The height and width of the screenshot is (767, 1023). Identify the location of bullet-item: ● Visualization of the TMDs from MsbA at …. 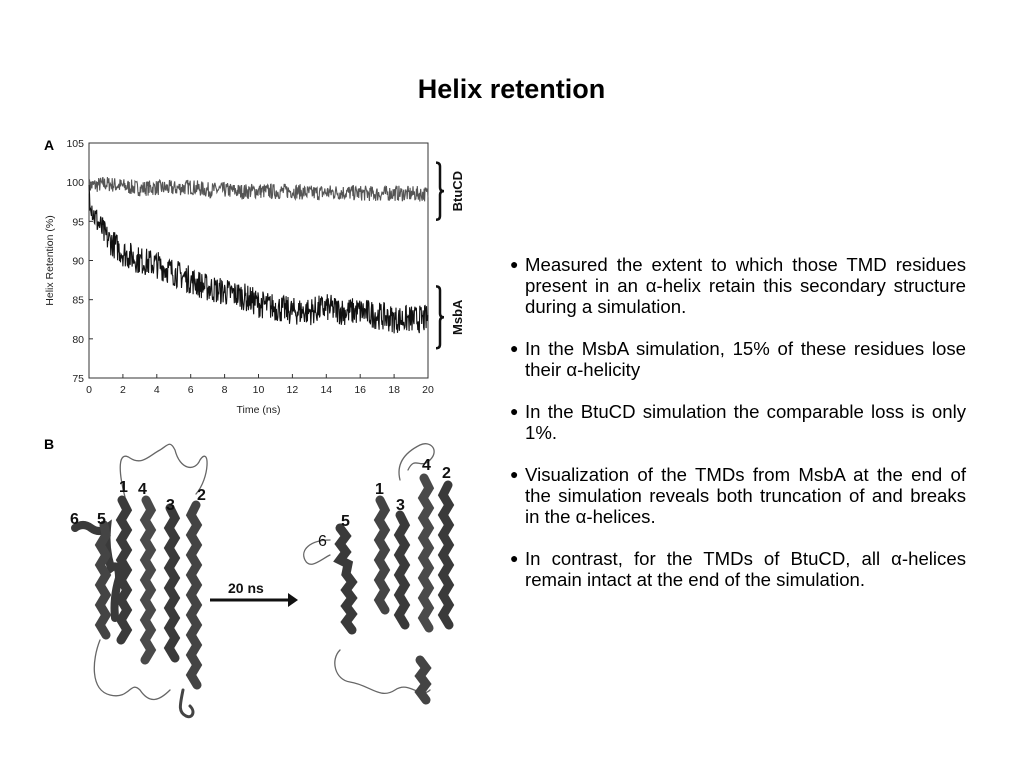
(738, 495).